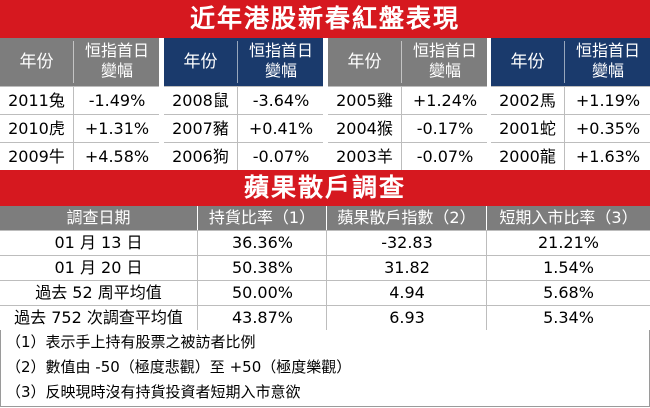 This screenshot has height=408, width=650. What do you see at coordinates (131, 342) in the screenshot?
I see `footnote-1: （1）表示手上持有股票之被訪者比例` at bounding box center [131, 342].